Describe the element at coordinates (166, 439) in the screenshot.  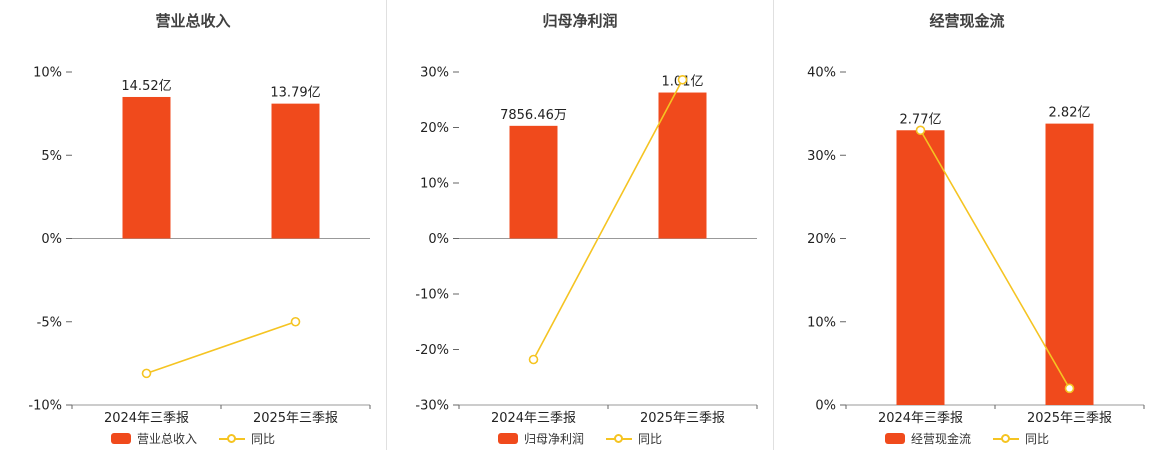
I see `legend-bar-label: 营业总收入` at that location.